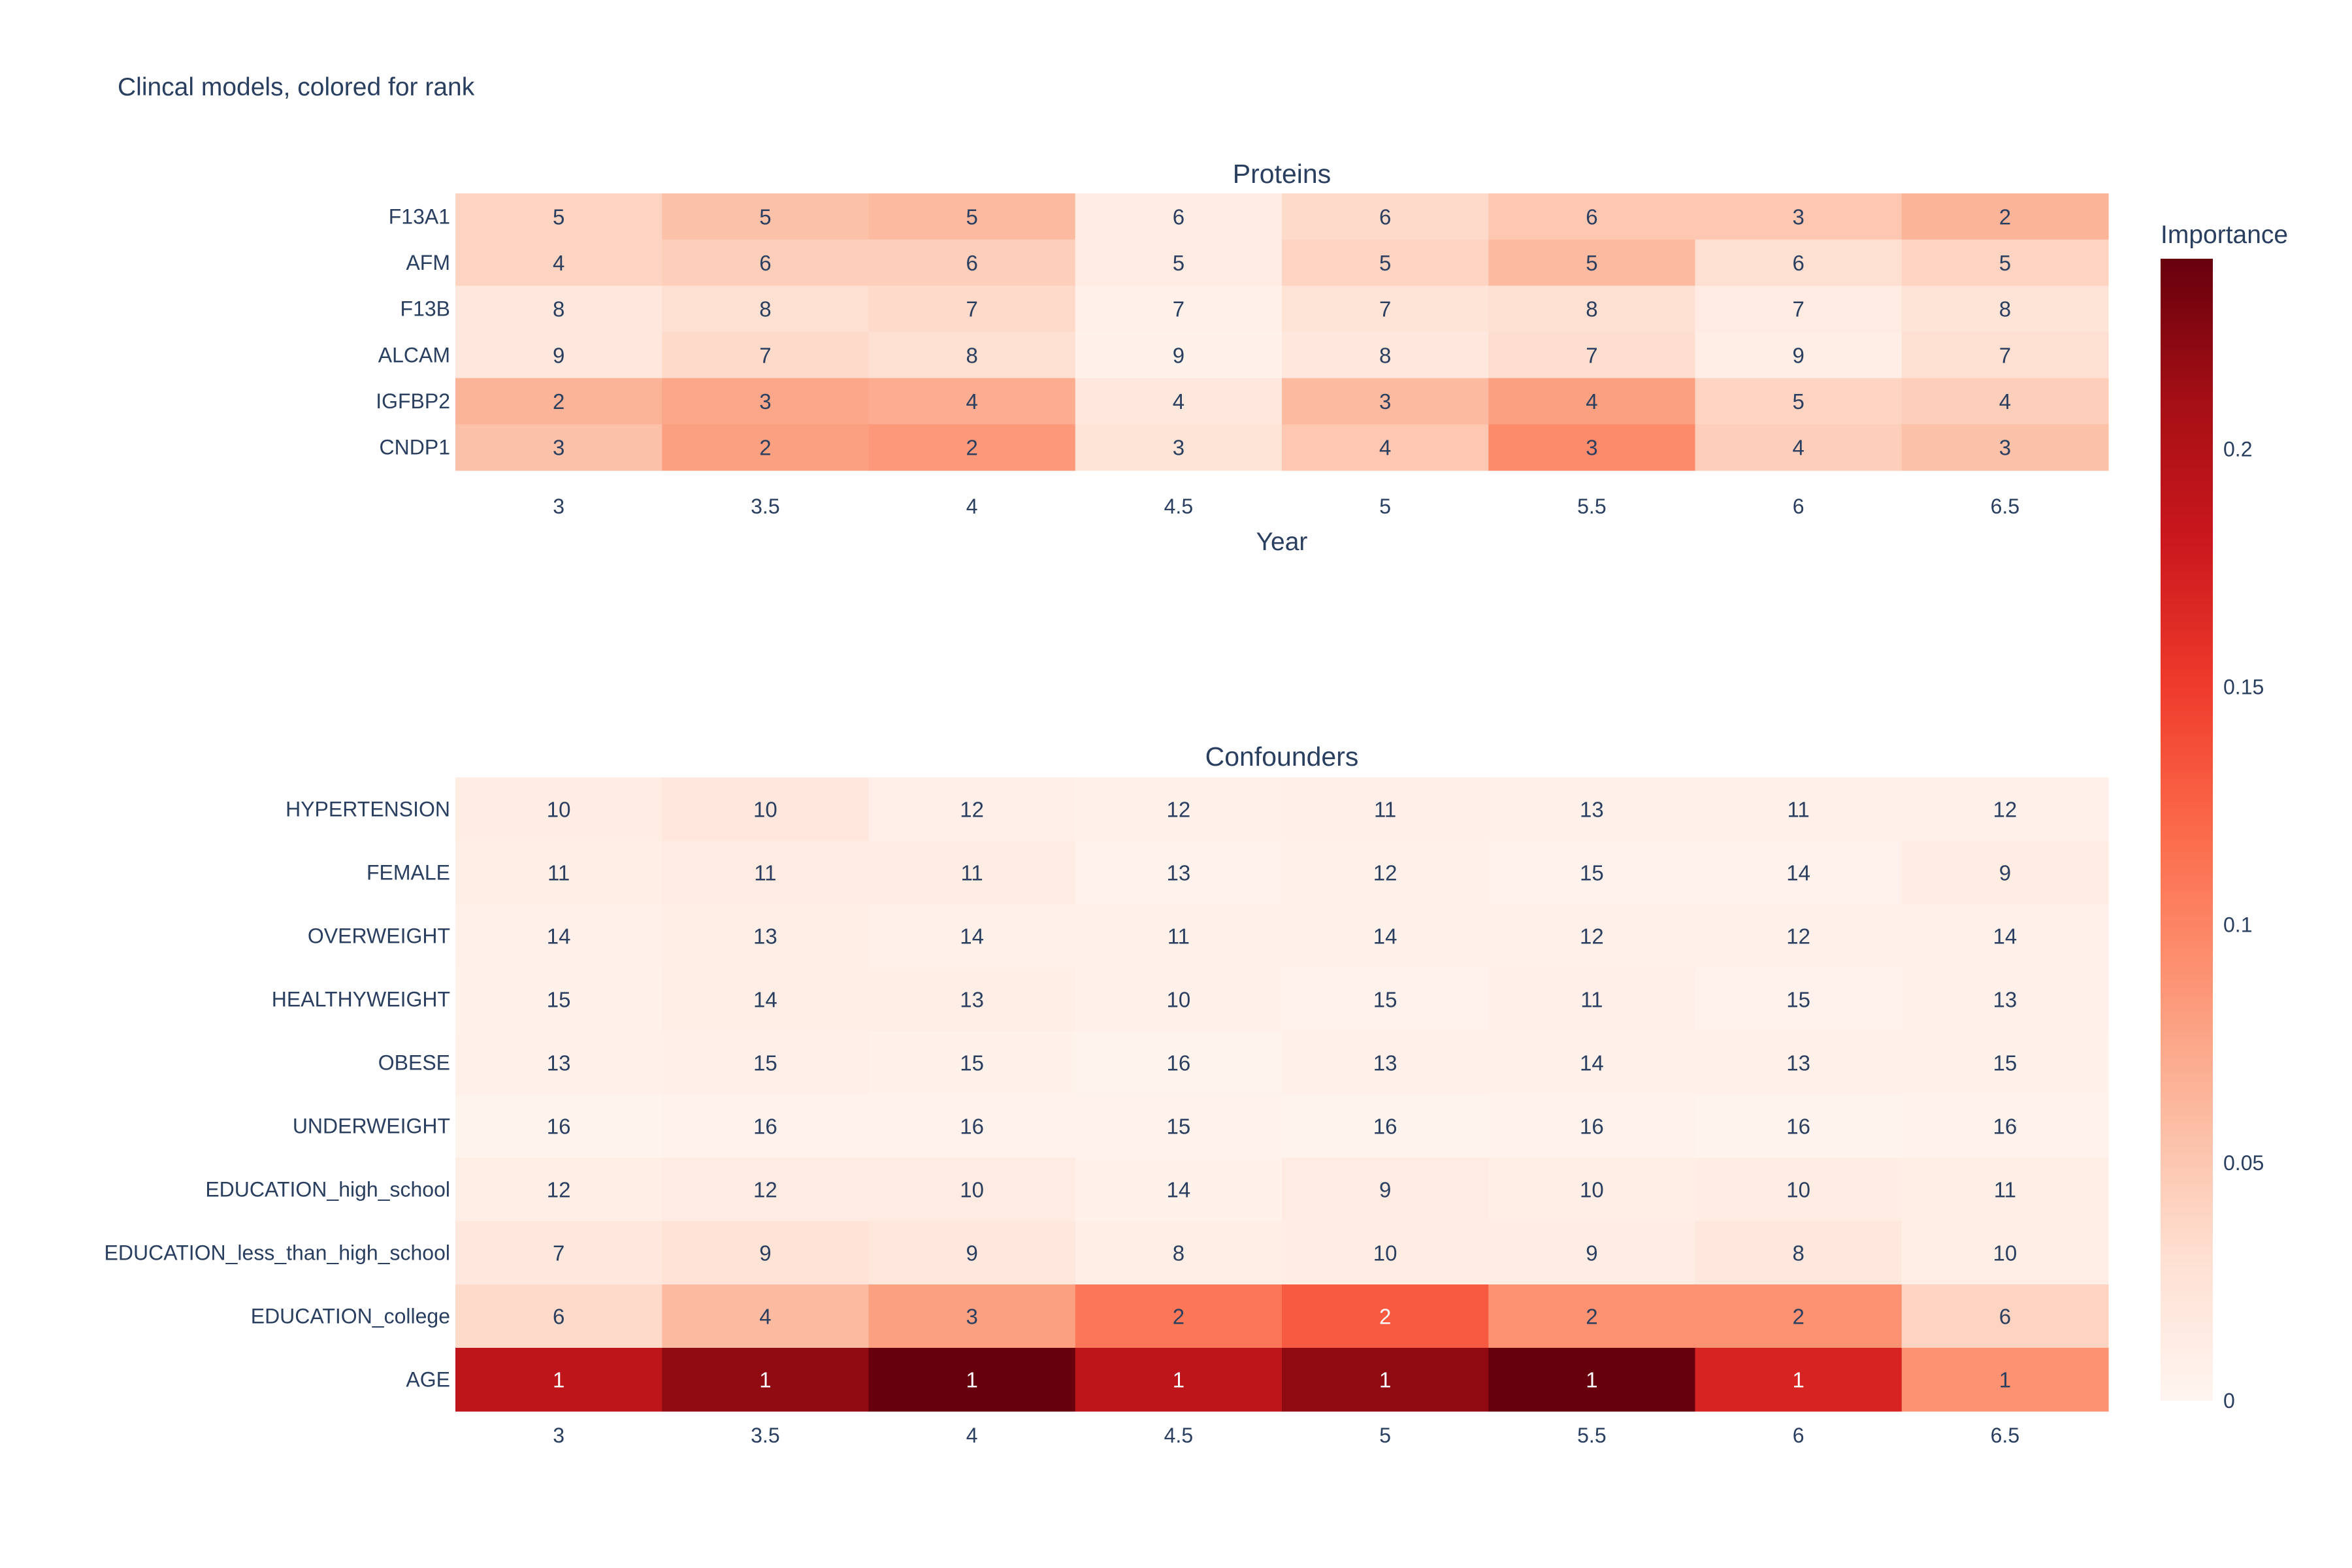 Image resolution: width=2352 pixels, height=1568 pixels. I want to click on colorbar-tick-label: 0.1, so click(2237, 925).